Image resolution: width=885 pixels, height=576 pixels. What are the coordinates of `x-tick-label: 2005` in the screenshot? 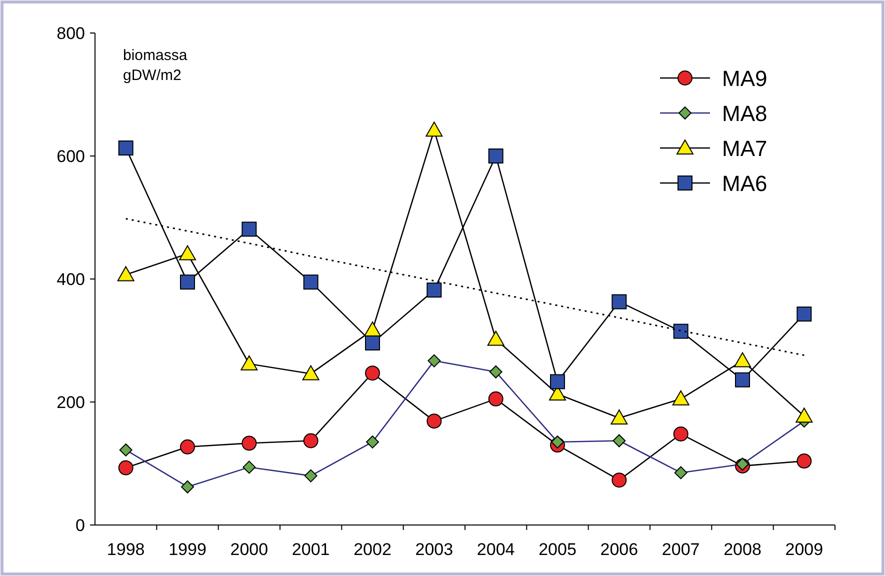 It's located at (557, 549).